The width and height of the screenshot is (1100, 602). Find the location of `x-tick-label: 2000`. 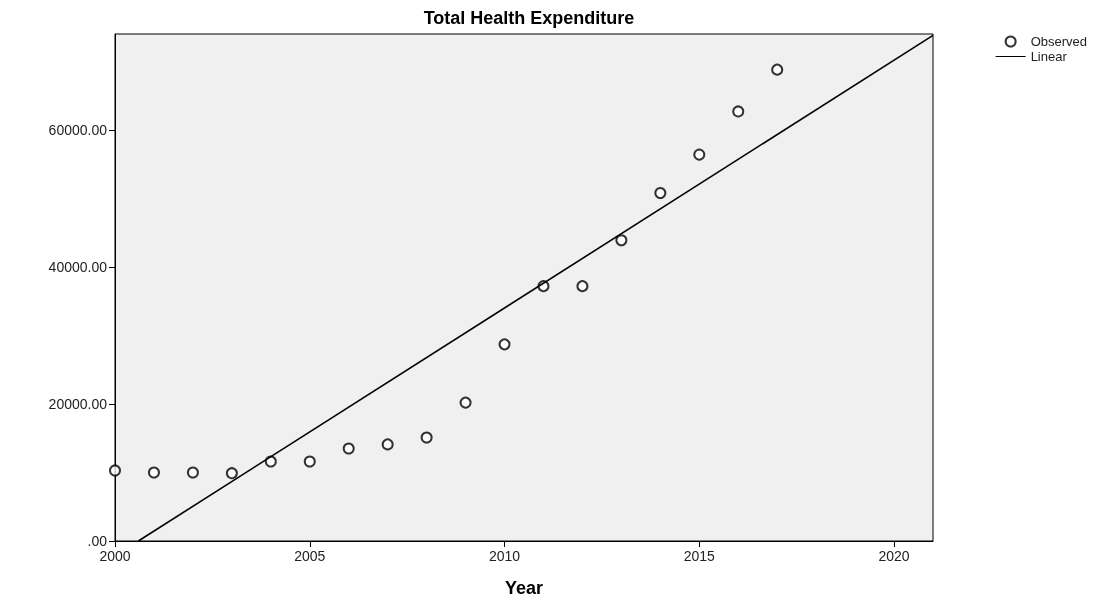

x-tick-label: 2000 is located at coordinates (115, 556).